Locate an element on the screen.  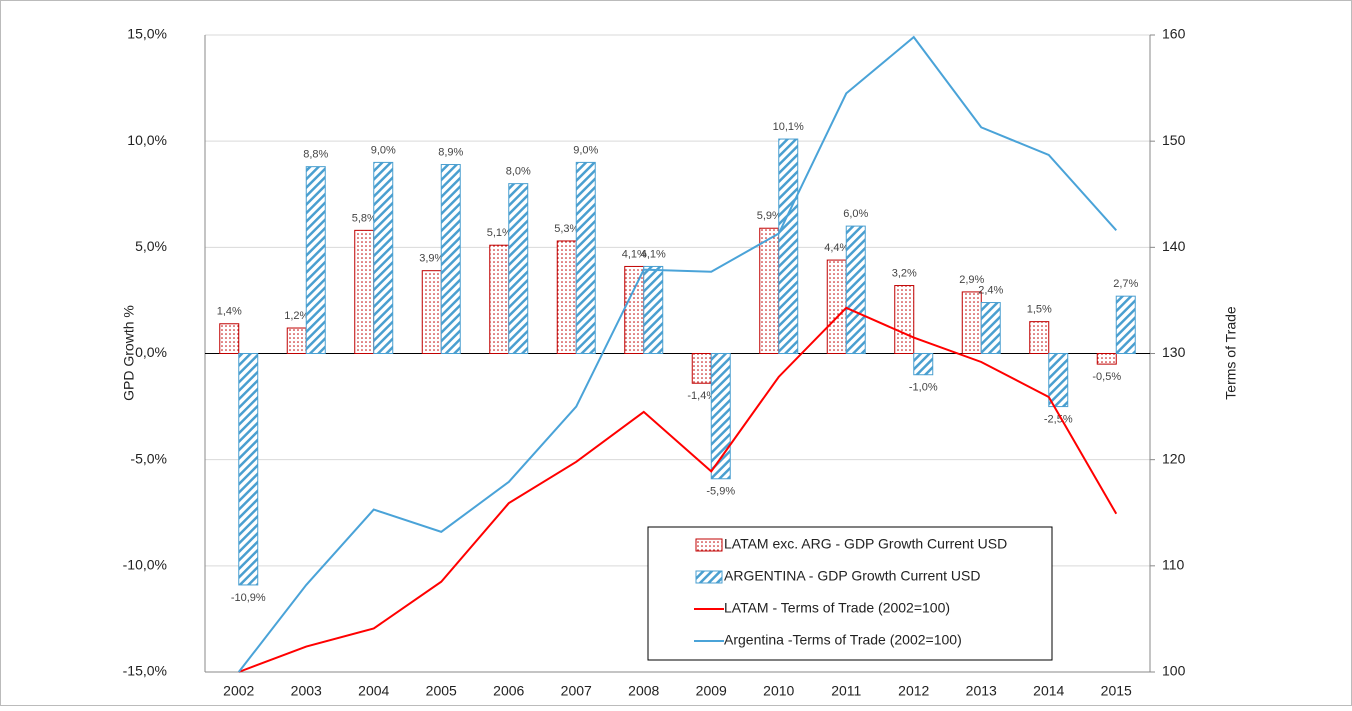
y-tick-label: 10,0% is located at coordinates (147, 140).